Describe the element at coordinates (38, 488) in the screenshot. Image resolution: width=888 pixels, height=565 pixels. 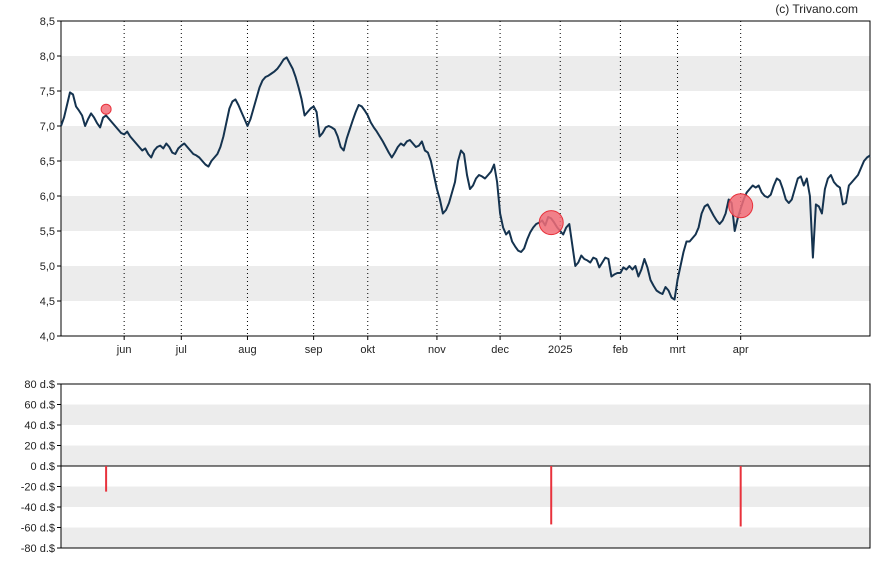
I see `y-tick-label: -20 d.$` at that location.